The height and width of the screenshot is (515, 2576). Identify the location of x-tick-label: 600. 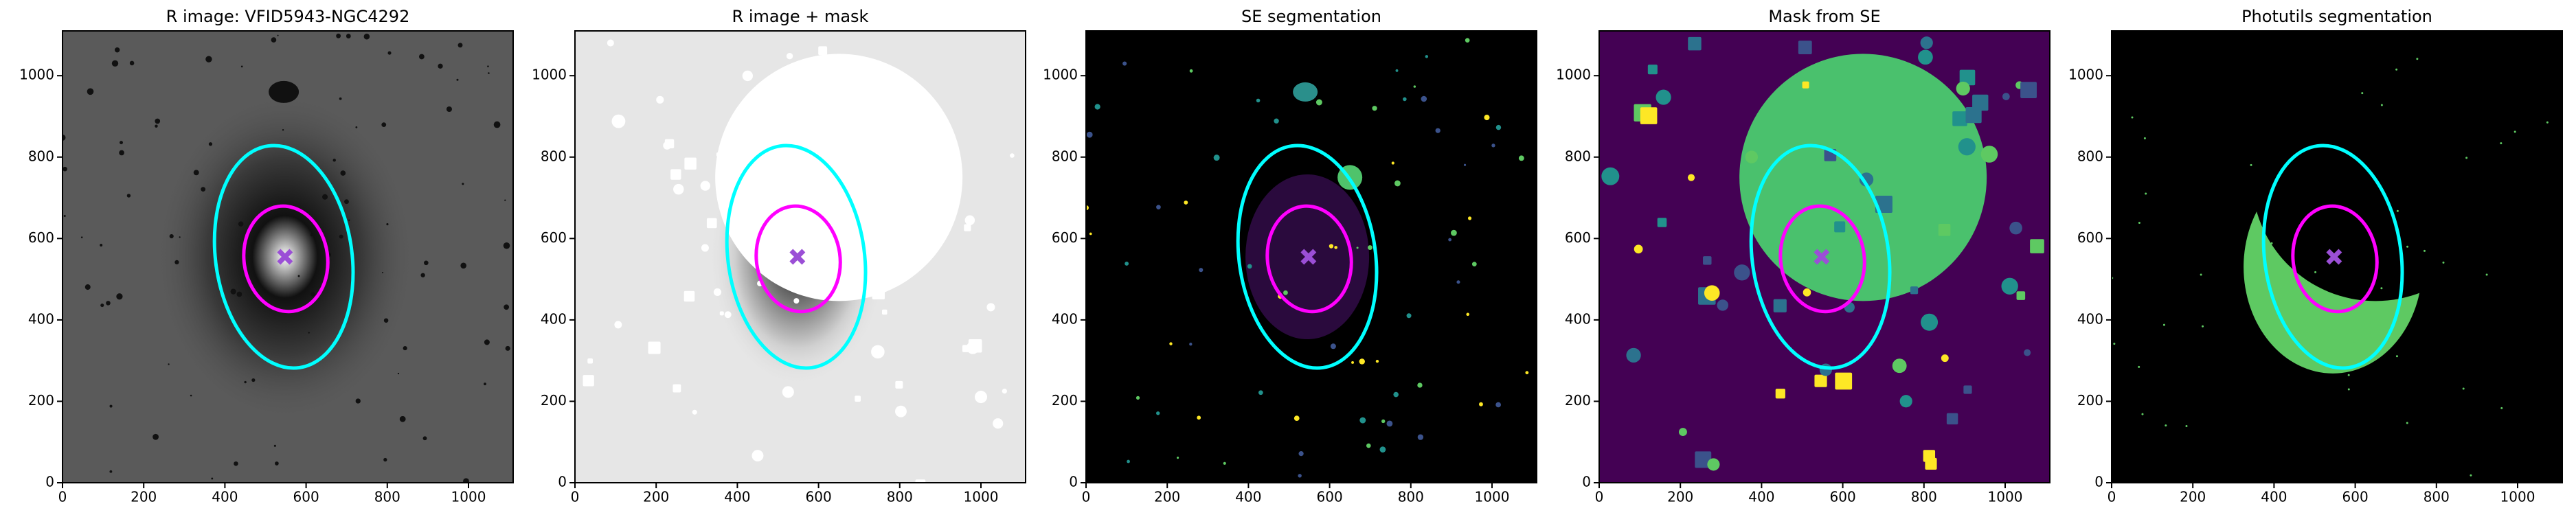
(306, 497).